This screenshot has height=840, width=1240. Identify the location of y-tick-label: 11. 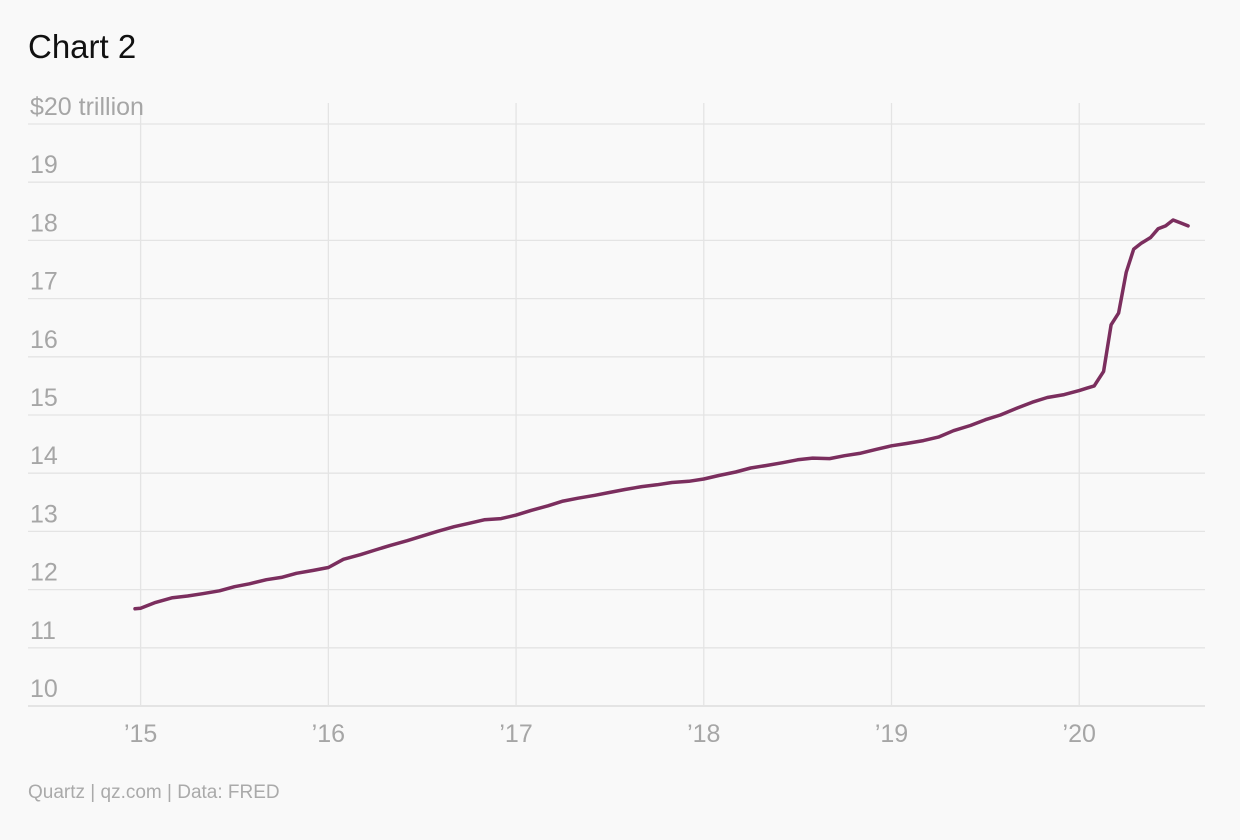
(43, 631).